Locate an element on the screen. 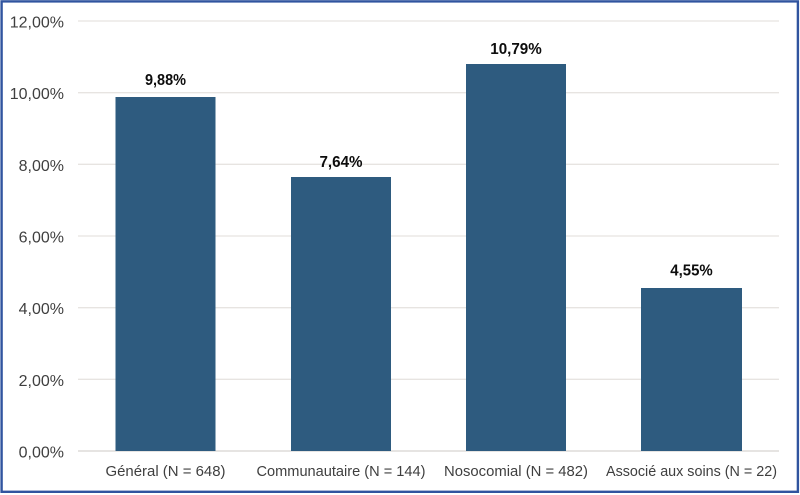  svg-text: 10,00% is located at coordinates (37, 94).